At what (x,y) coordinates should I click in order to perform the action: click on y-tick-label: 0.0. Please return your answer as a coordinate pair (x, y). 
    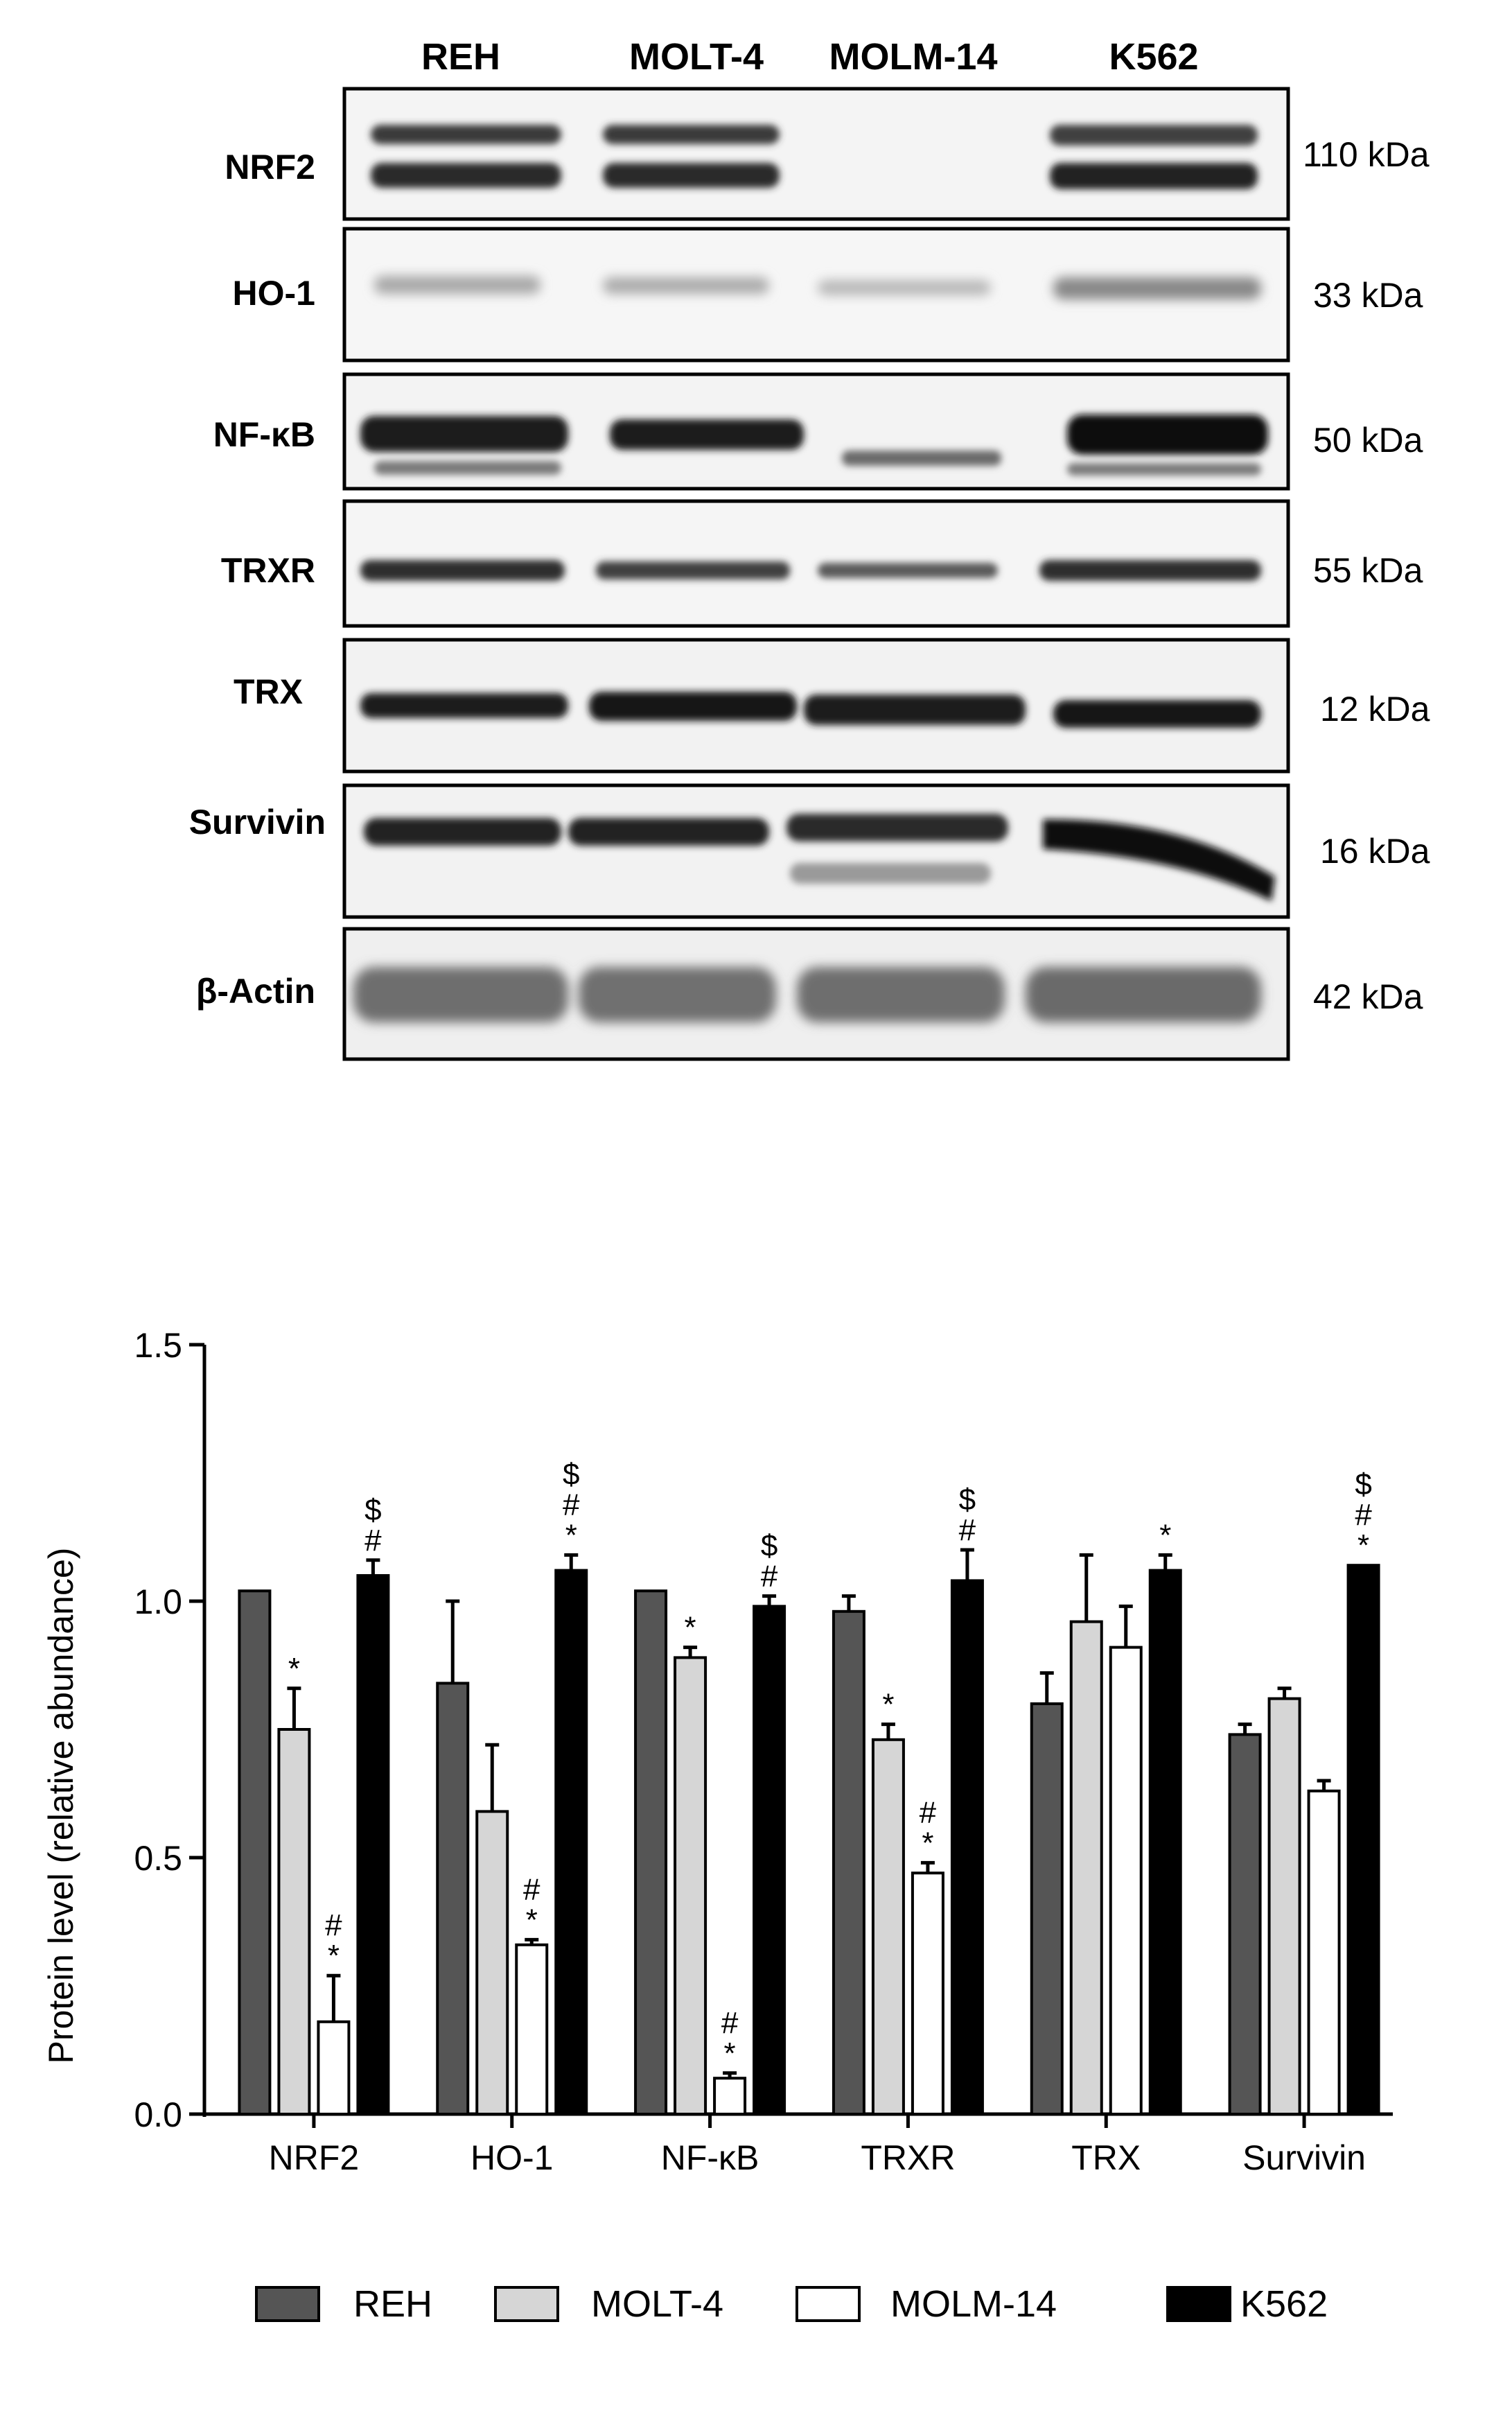
    Looking at the image, I should click on (158, 2114).